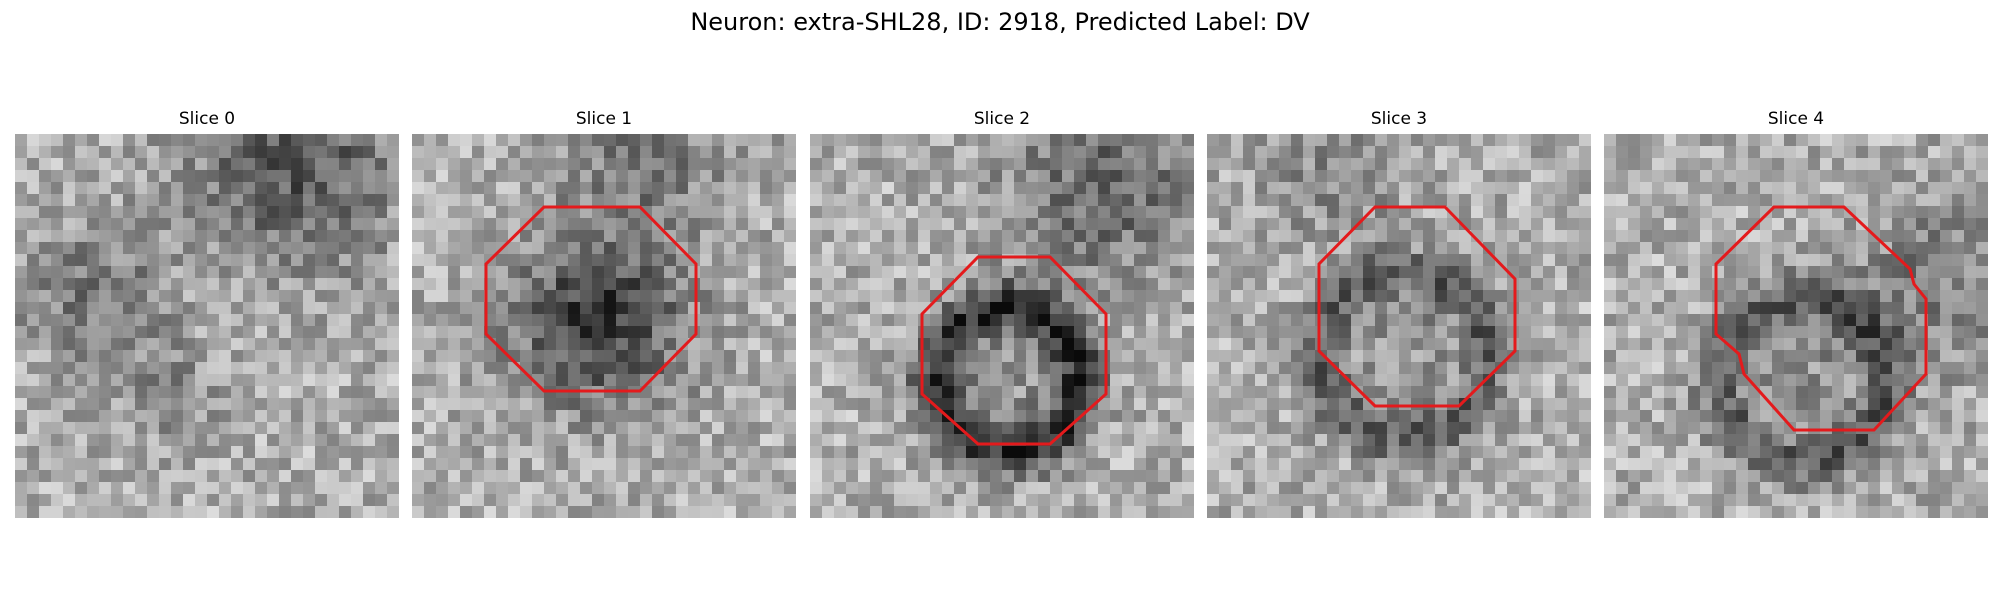  What do you see at coordinates (1796, 119) in the screenshot?
I see `slice-title: Slice 4` at bounding box center [1796, 119].